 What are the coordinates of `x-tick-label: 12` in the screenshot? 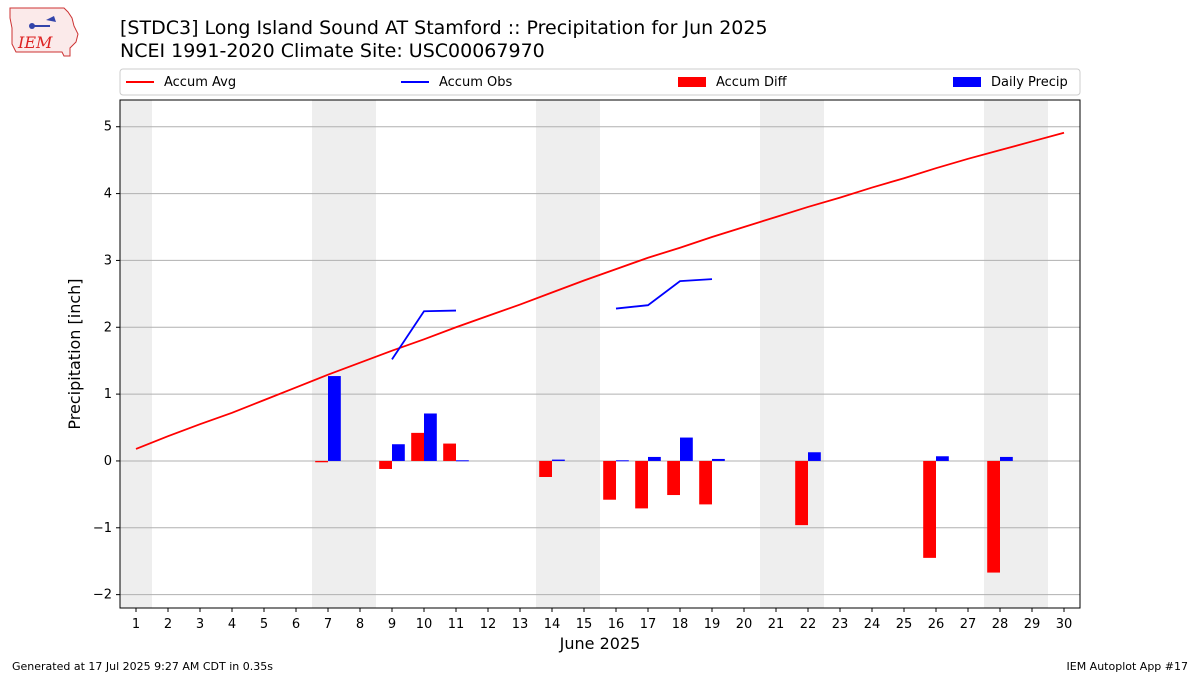 It's located at (488, 624).